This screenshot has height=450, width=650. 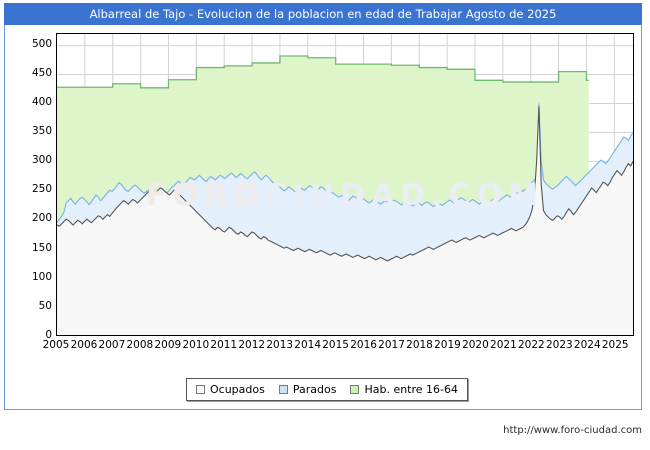 I want to click on x-tick-label: 2022, so click(x=531, y=345).